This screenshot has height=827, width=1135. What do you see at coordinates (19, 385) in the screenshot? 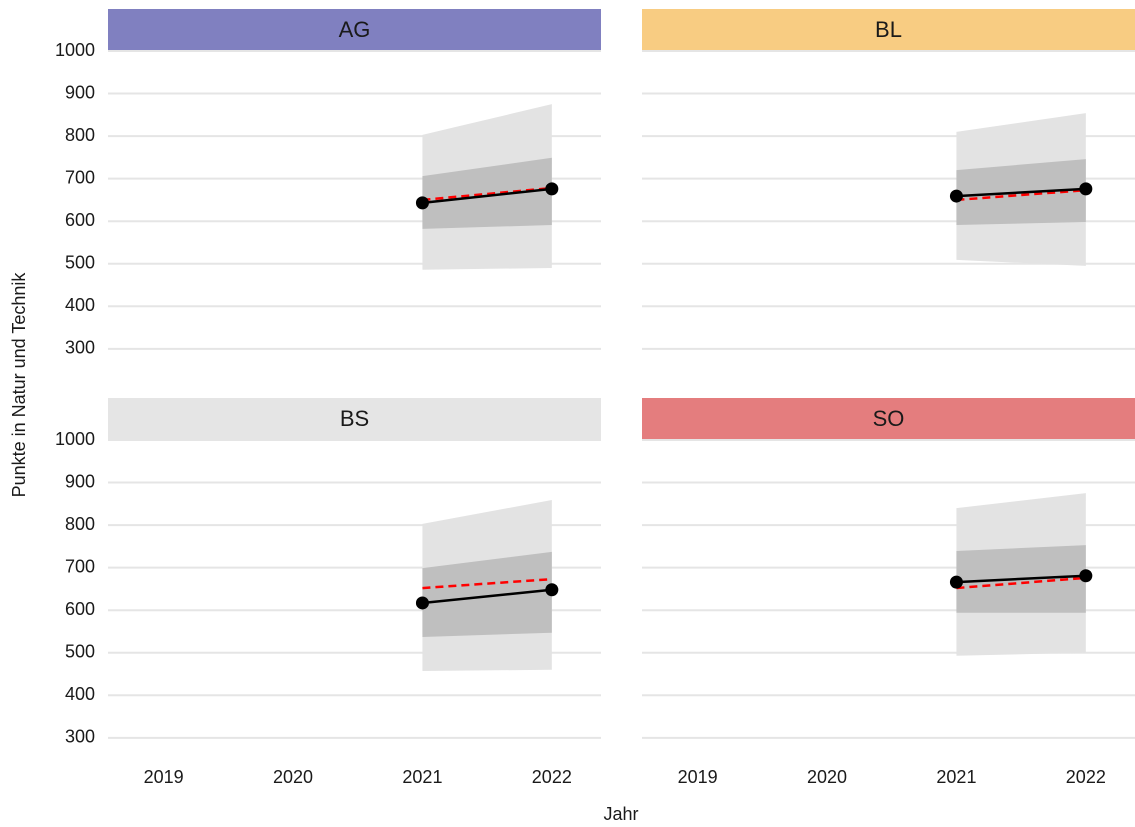
I see `y-axis-label: Punkte in Natur und Technik` at bounding box center [19, 385].